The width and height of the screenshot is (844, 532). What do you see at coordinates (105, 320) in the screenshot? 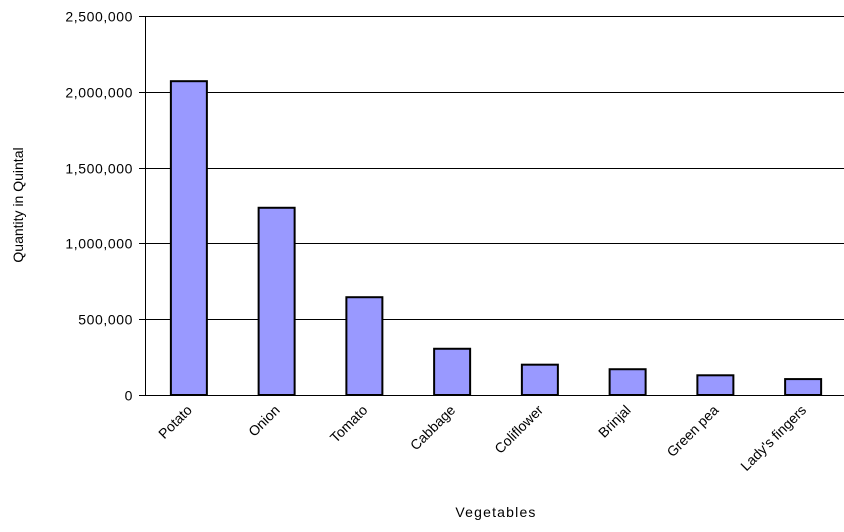
I see `y-tick-label: 500,000` at bounding box center [105, 320].